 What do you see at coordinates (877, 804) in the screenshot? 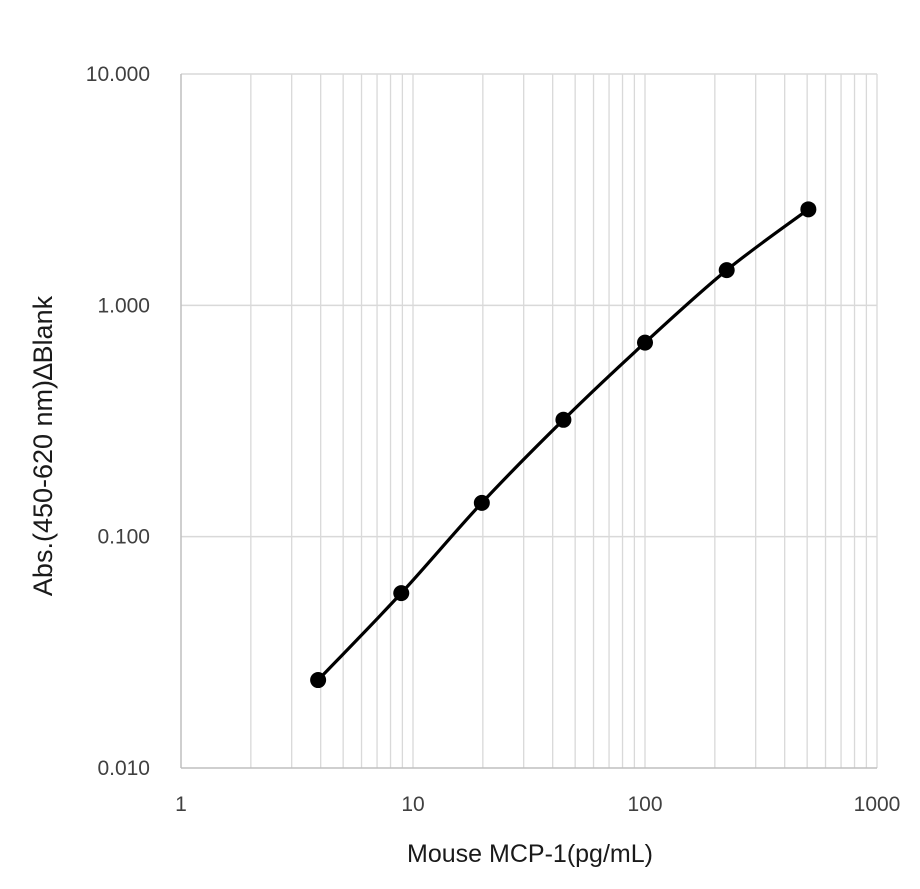
I see `x-tick-label: 1000` at bounding box center [877, 804].